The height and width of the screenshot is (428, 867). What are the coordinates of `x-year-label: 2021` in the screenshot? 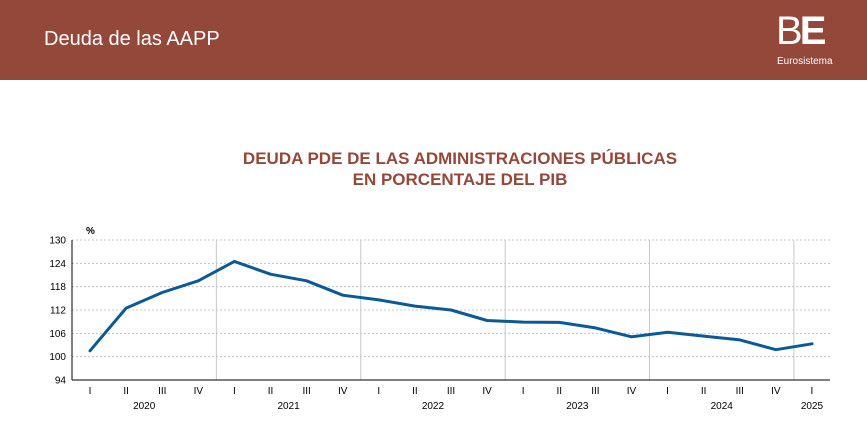 It's located at (288, 406).